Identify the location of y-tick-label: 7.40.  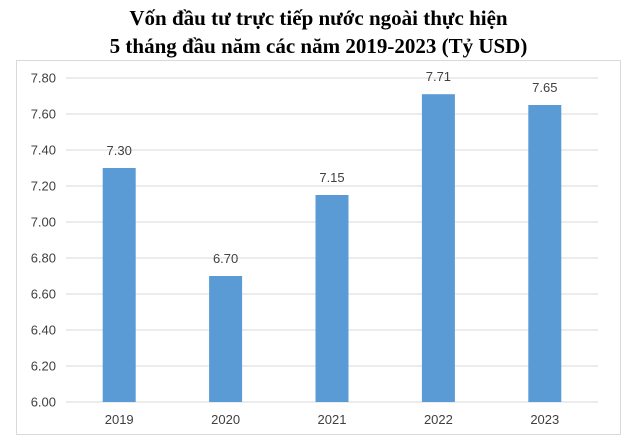
(43, 150).